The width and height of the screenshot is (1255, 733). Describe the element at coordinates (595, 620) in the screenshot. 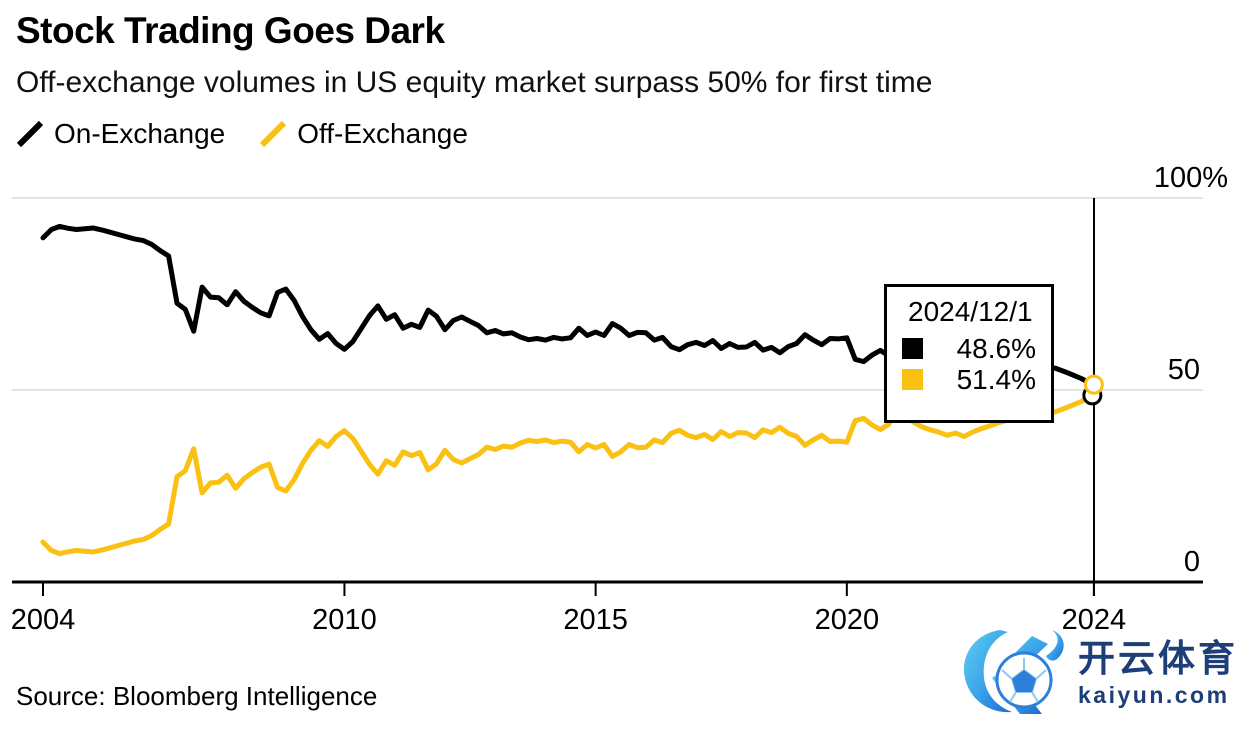

I see `x-tick-label-2015: 2015` at that location.